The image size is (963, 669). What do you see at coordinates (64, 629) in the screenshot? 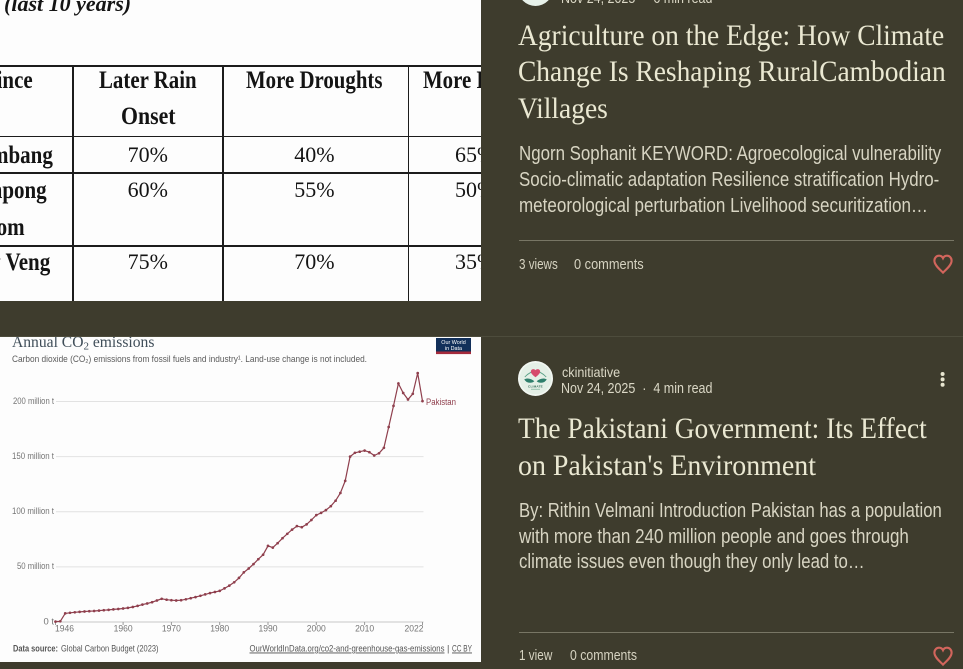
I see `svg-text: 1946` at bounding box center [64, 629].